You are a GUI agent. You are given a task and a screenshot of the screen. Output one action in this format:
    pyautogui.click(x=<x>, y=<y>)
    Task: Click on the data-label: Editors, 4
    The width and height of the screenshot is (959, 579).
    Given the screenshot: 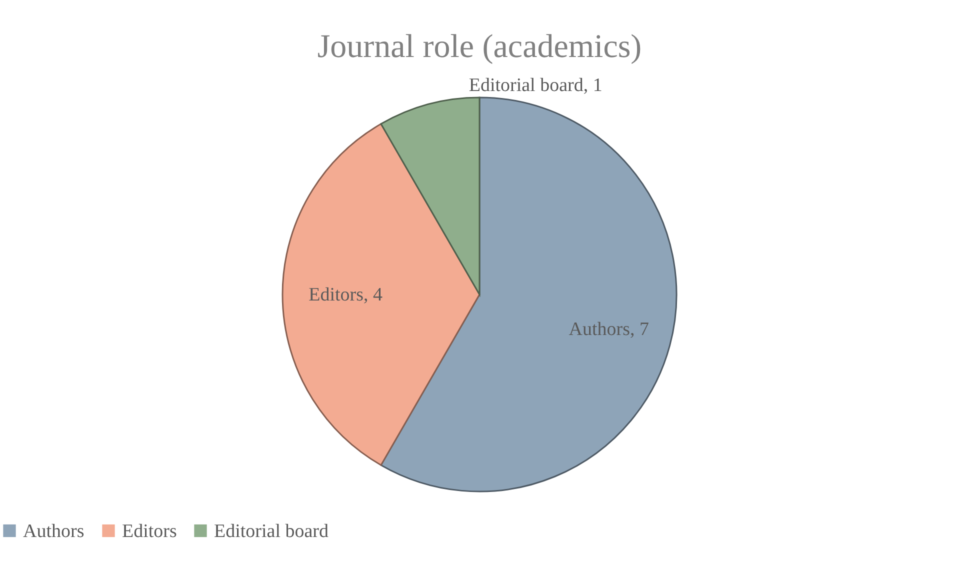 What is the action you would take?
    pyautogui.click(x=345, y=295)
    